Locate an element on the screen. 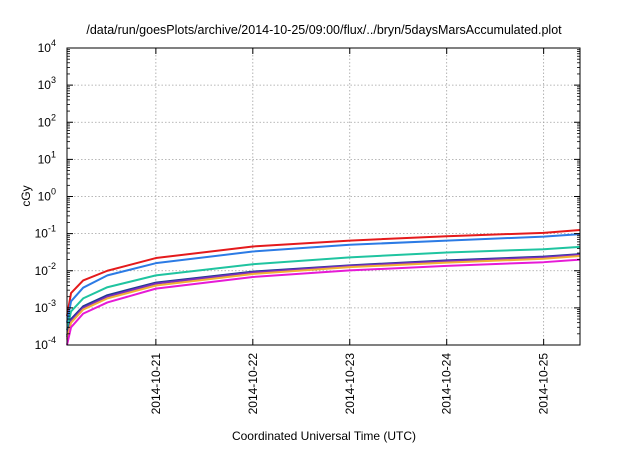  y-axis-label: cGy is located at coordinates (26, 195).